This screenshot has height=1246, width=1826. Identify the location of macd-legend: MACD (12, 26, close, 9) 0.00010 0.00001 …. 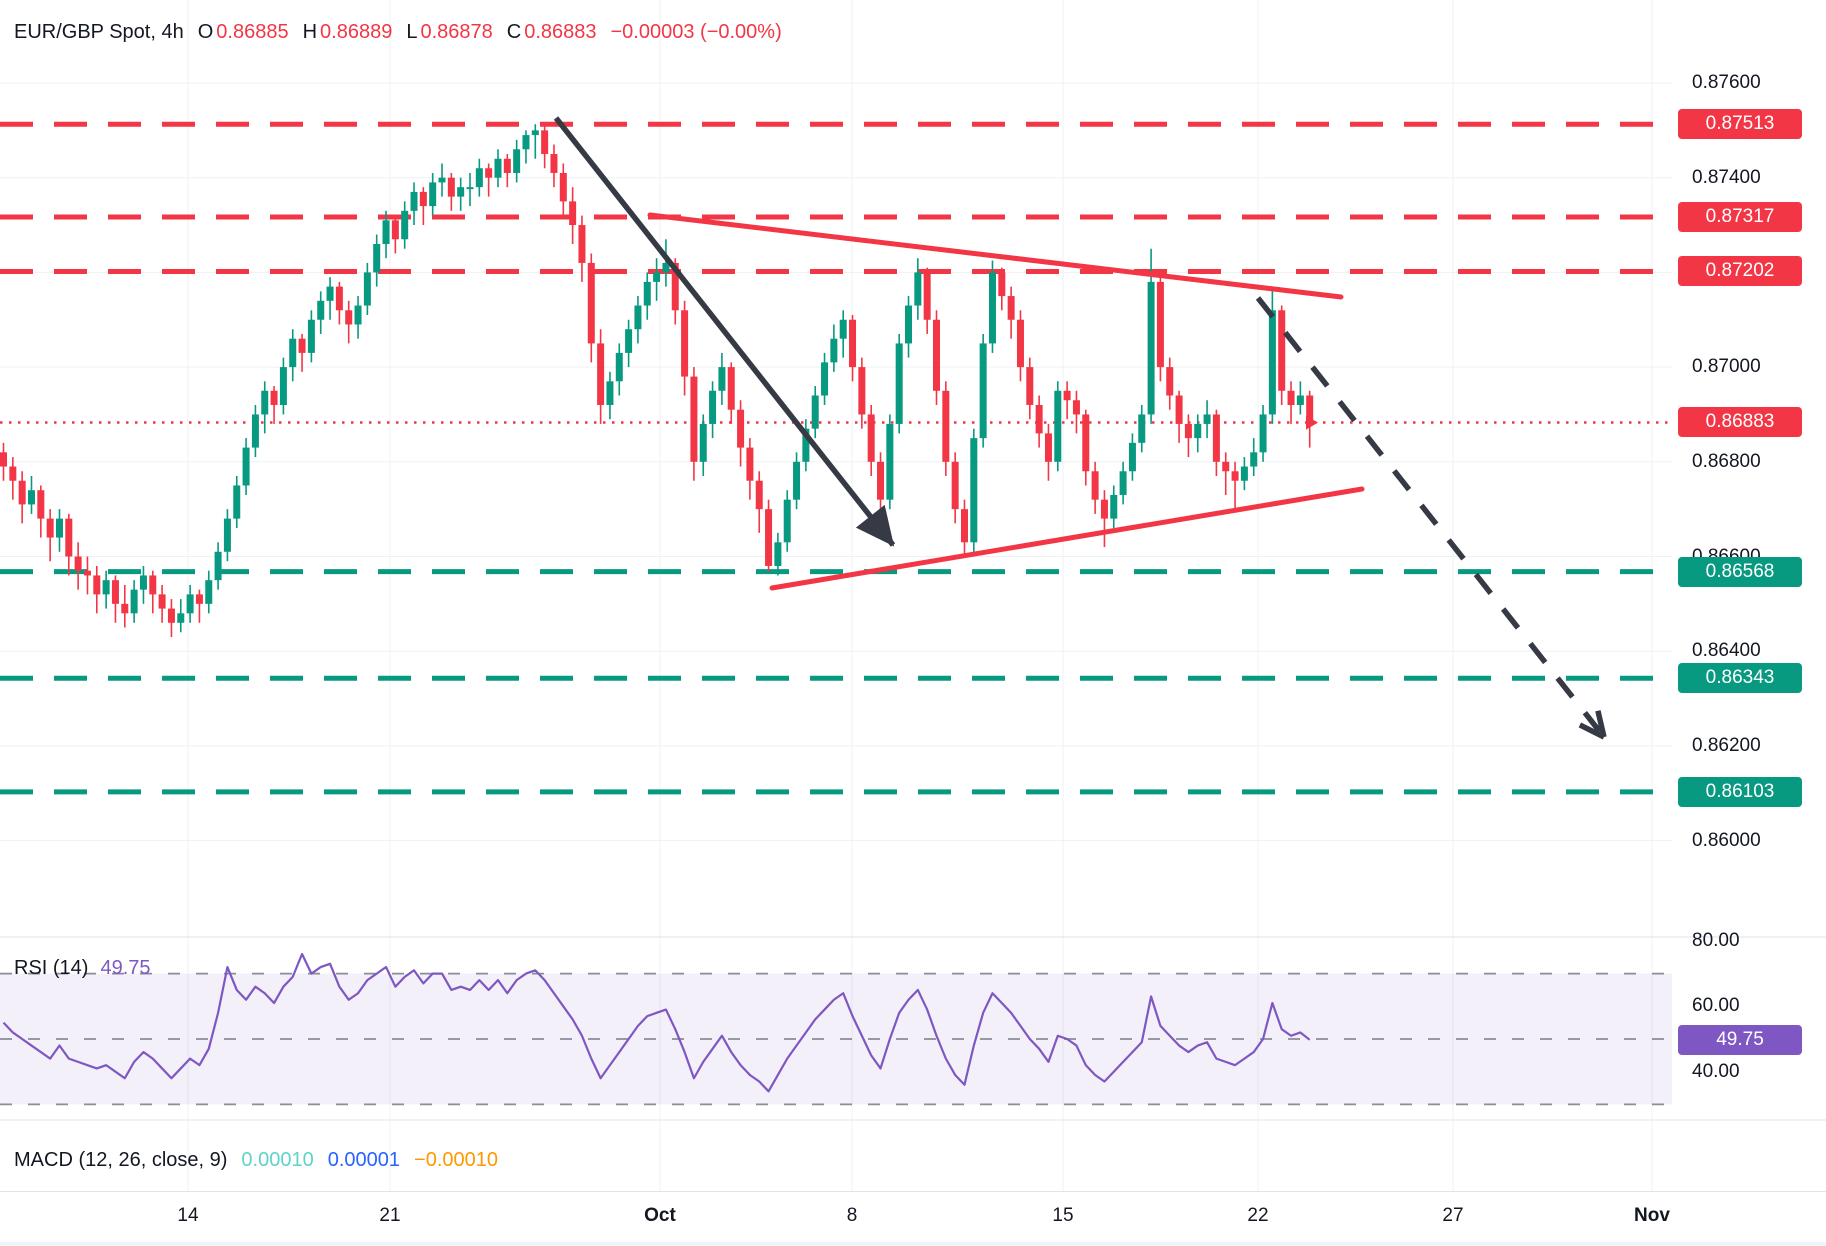
(256, 1160).